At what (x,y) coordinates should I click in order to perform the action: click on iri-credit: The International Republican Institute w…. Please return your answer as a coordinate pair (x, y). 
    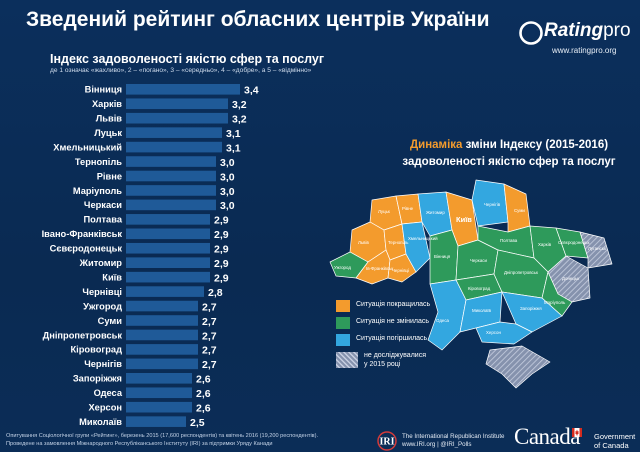
    Looking at the image, I should click on (453, 440).